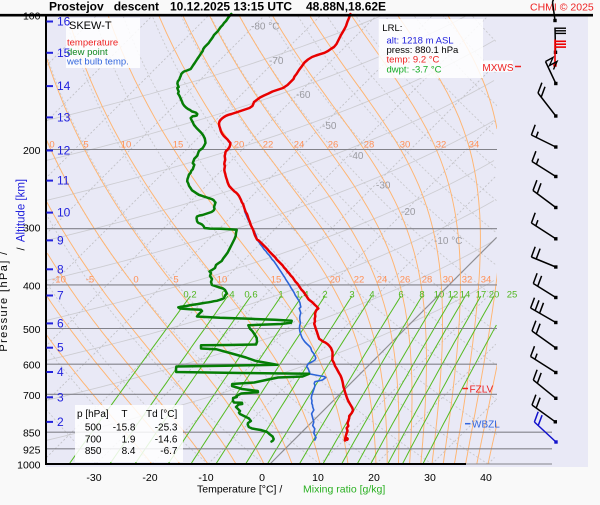 The image size is (600, 505). I want to click on svg-text: descent, so click(136, 7).